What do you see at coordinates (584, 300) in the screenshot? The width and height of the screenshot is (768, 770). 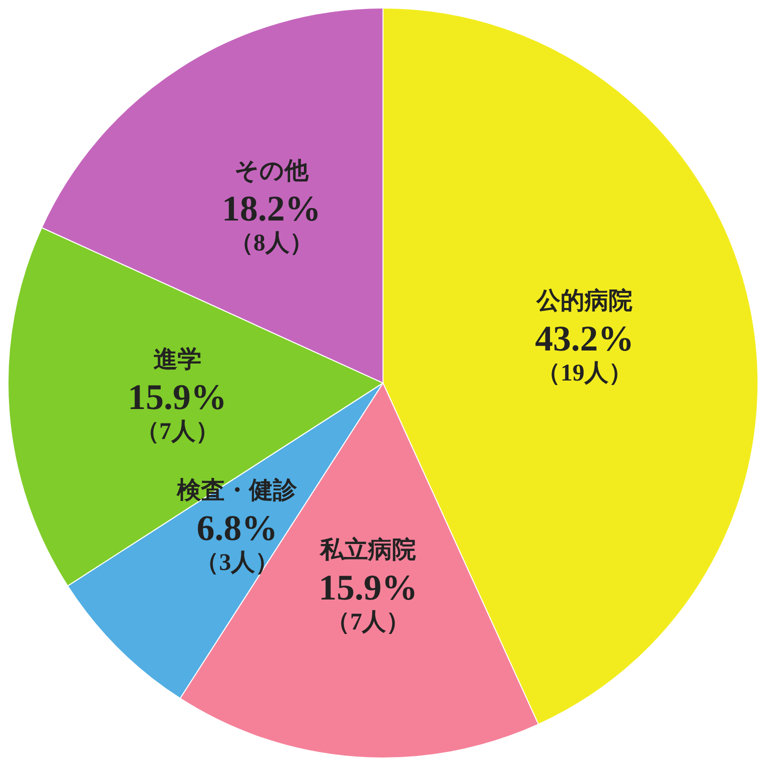 I see `slice-label: 公的病院` at bounding box center [584, 300].